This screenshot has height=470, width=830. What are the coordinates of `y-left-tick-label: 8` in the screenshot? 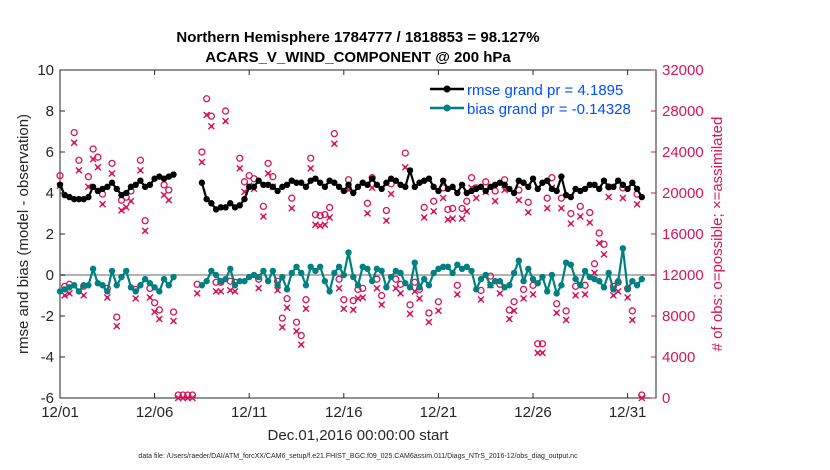 It's located at (50, 111).